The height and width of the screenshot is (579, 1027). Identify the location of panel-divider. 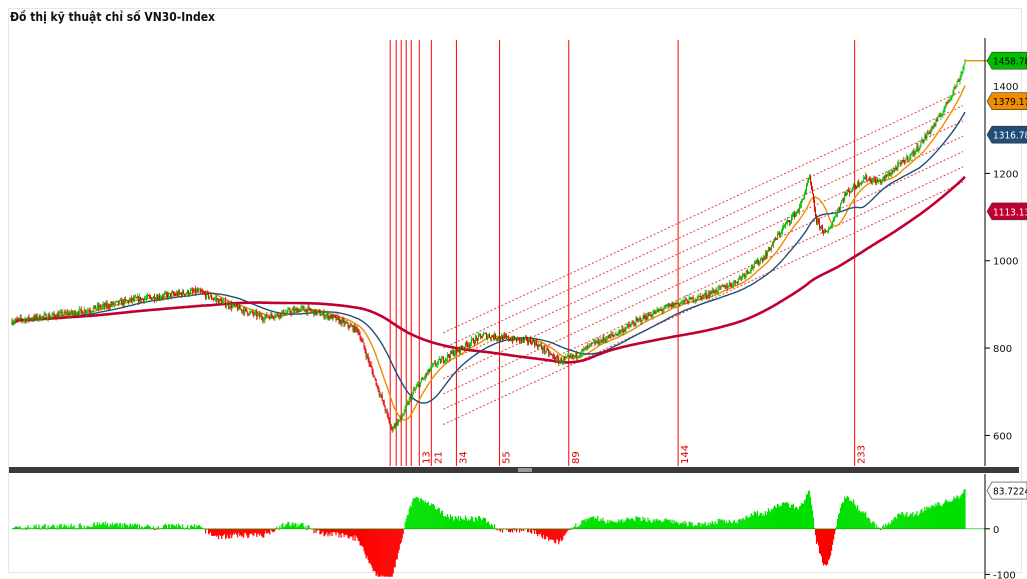
(514, 470).